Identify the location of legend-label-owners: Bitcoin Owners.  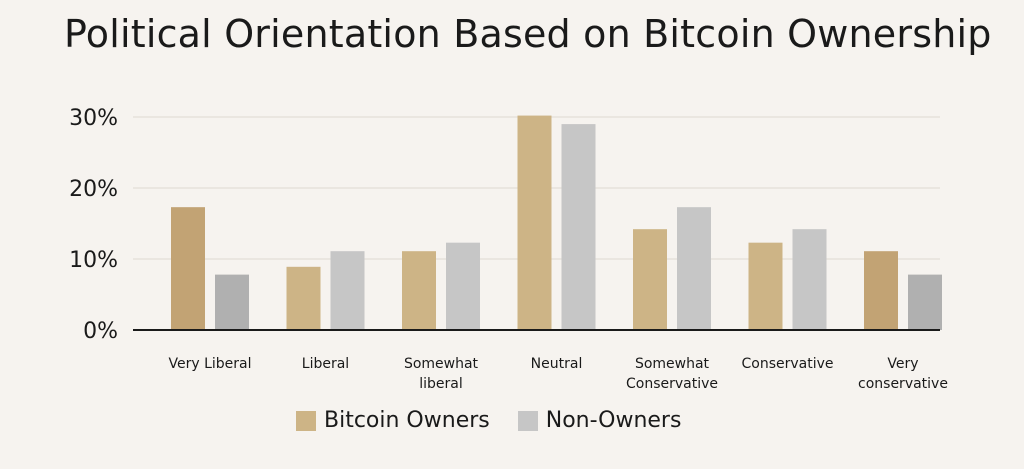
(407, 420).